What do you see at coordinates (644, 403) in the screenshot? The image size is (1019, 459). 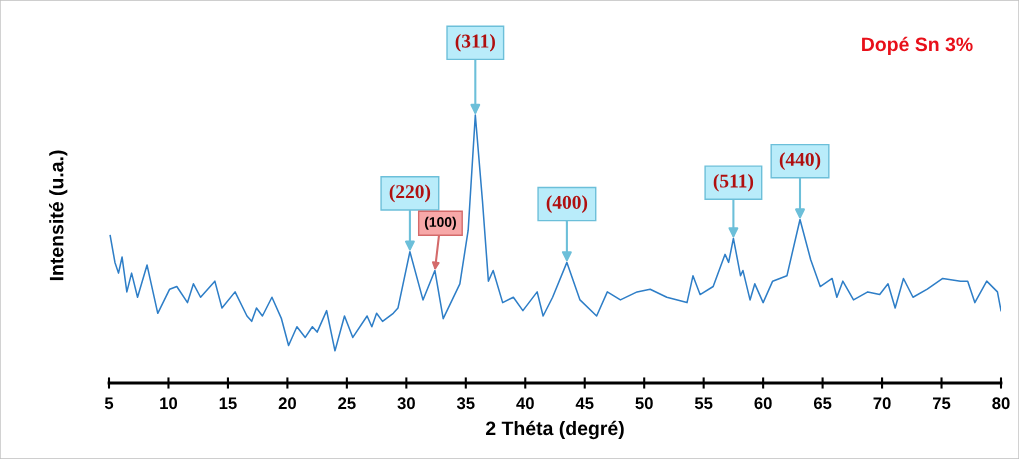 I see `x-tick-label: 50` at bounding box center [644, 403].